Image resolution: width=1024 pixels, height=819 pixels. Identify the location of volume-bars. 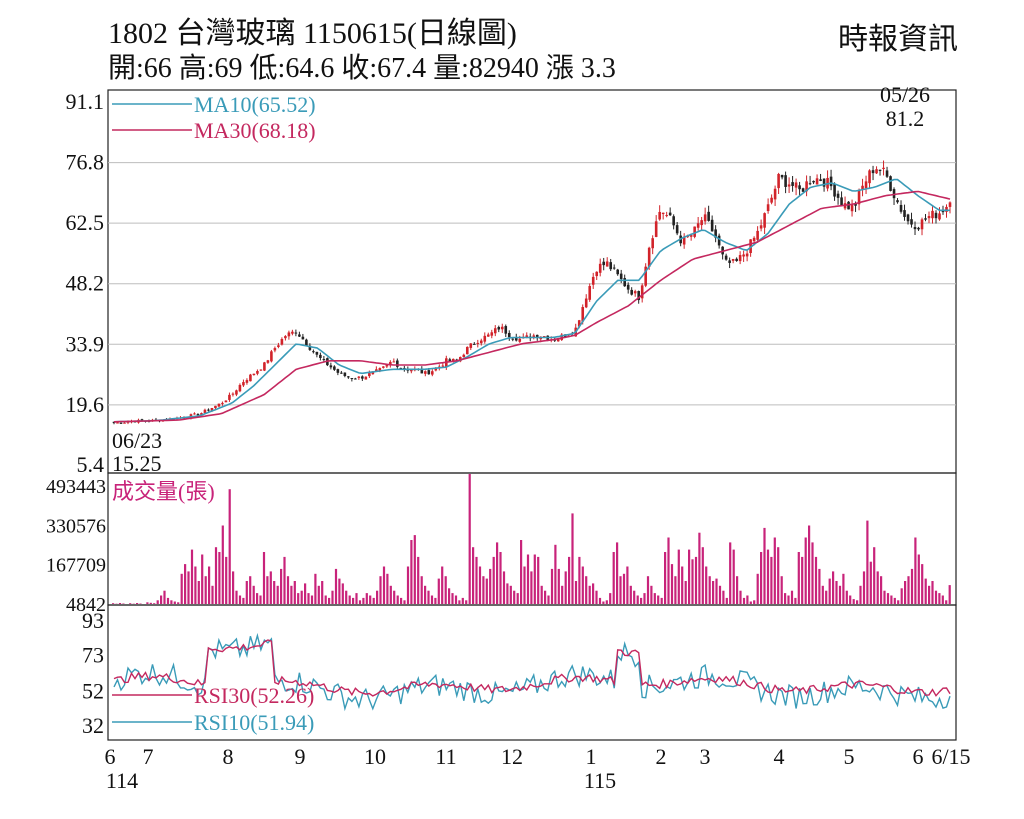
(531, 539).